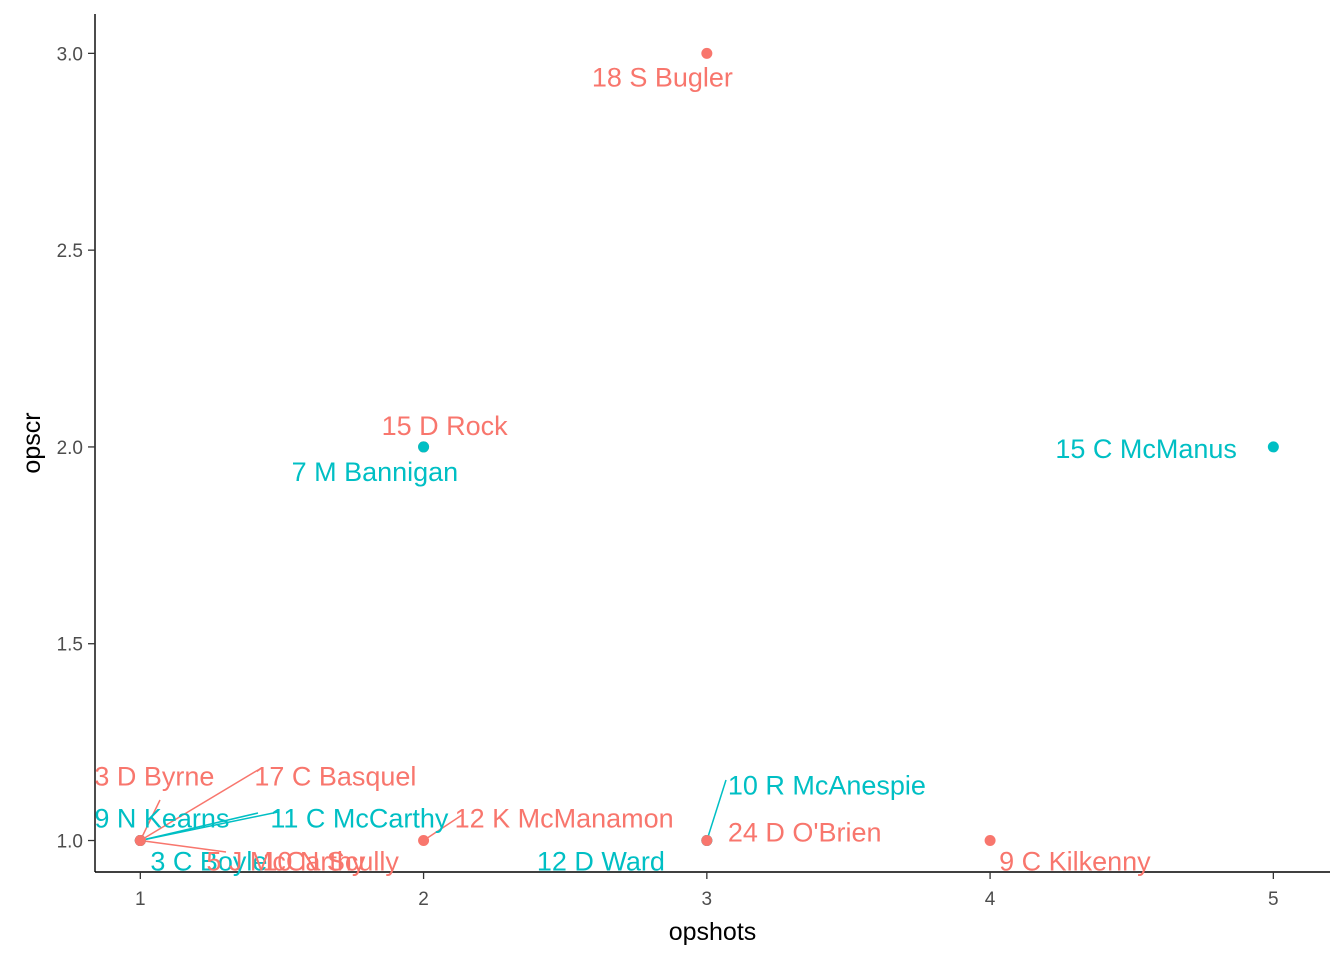  What do you see at coordinates (330, 862) in the screenshot?
I see `point-label: 10 N Scully` at bounding box center [330, 862].